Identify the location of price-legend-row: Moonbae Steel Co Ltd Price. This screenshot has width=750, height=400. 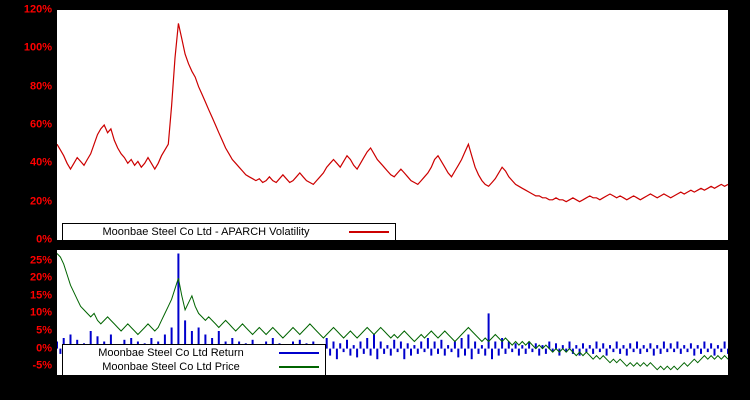
(194, 367).